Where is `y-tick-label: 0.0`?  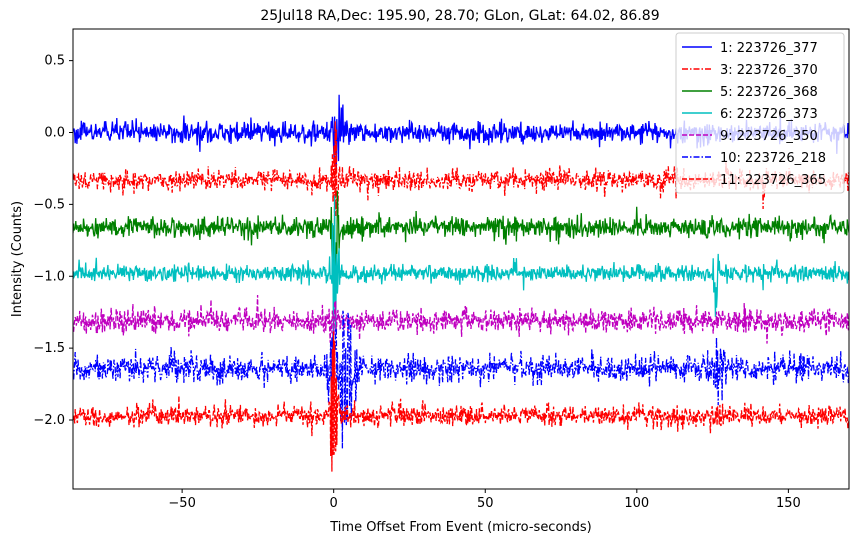
y-tick-label: 0.0 is located at coordinates (54, 133).